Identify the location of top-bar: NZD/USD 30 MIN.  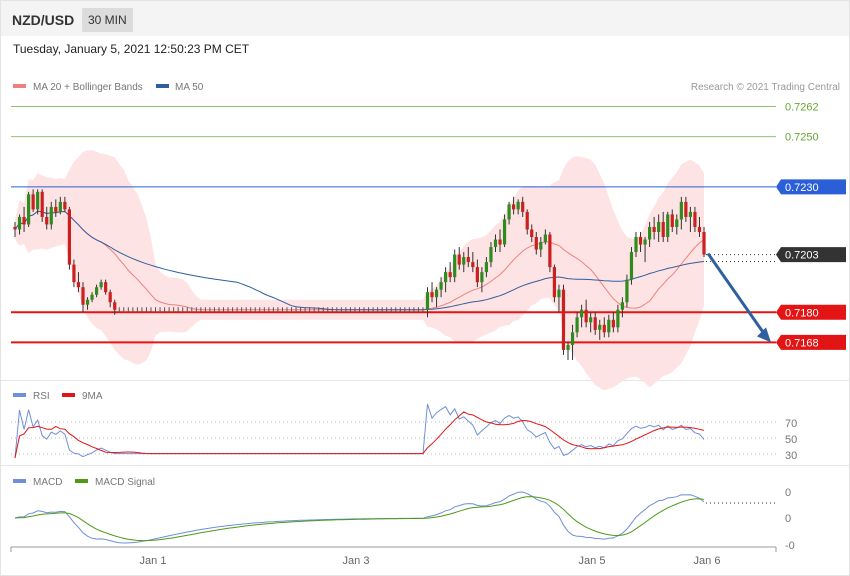
(425, 18).